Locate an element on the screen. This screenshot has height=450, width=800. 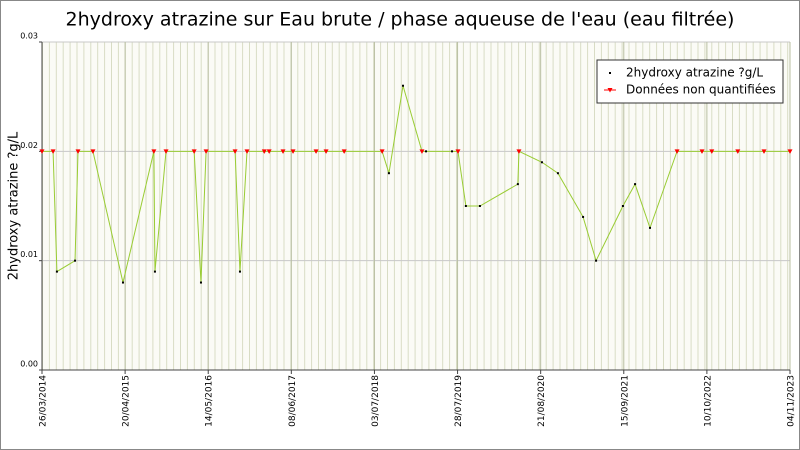
x-tick-label: 10/10/2022 is located at coordinates (708, 401).